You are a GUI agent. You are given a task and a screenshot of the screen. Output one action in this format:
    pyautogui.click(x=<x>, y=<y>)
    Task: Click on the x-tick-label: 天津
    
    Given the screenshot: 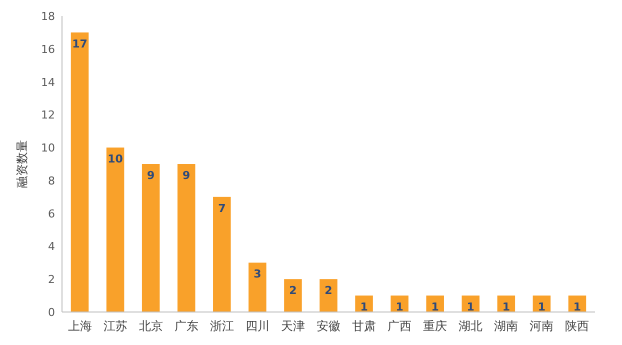 What is the action you would take?
    pyautogui.click(x=292, y=326)
    